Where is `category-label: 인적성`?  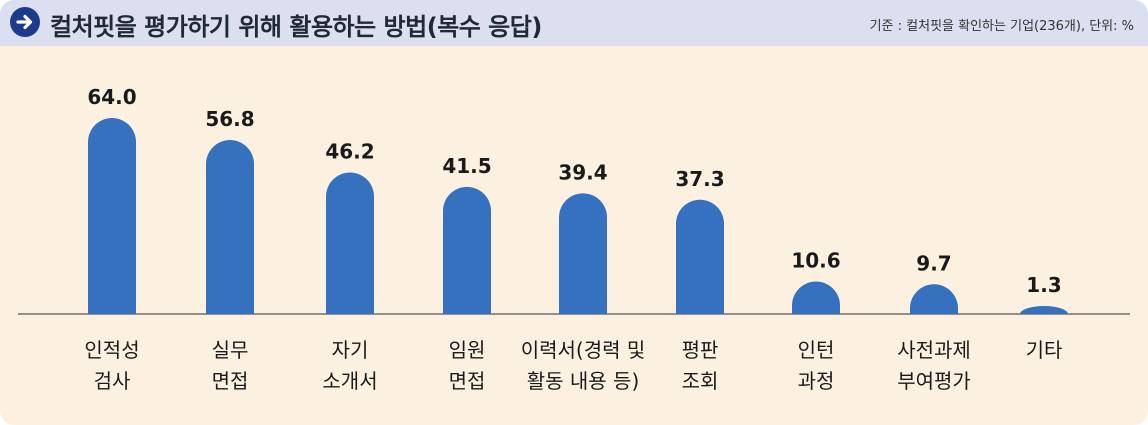
category-label: 인적성 is located at coordinates (111, 350).